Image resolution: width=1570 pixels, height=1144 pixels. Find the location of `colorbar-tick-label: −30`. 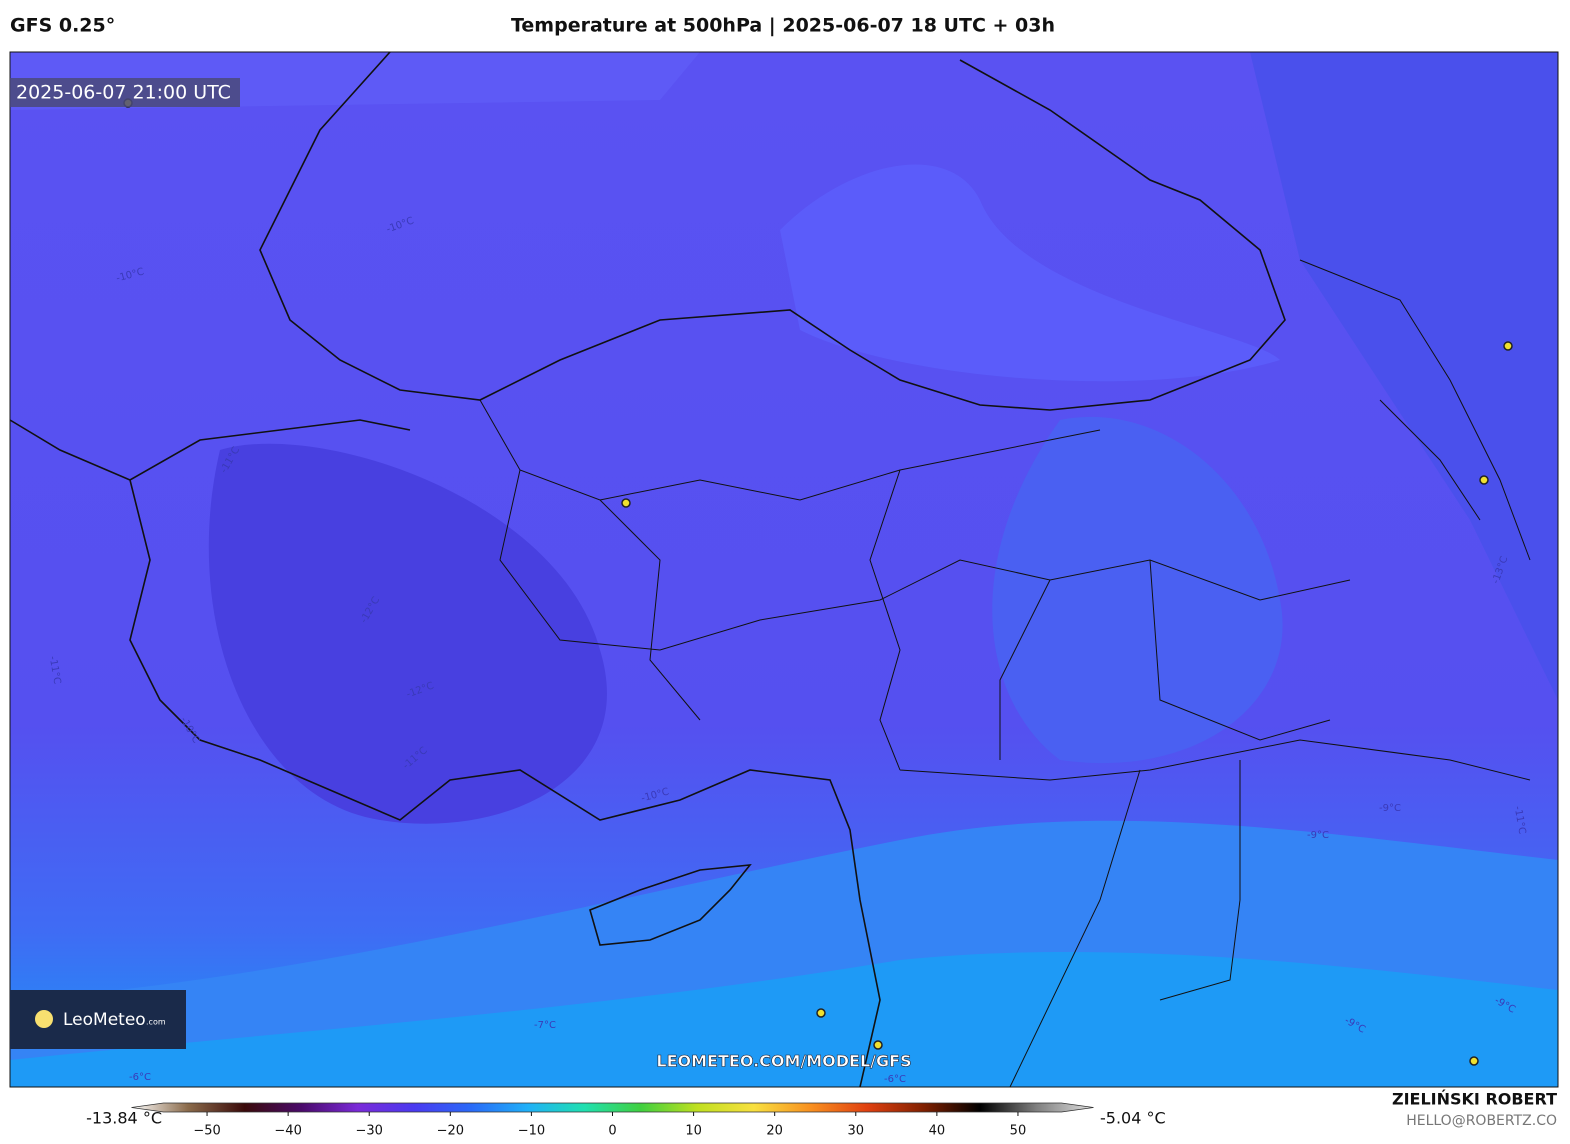

colorbar-tick-label: −30 is located at coordinates (369, 1131).